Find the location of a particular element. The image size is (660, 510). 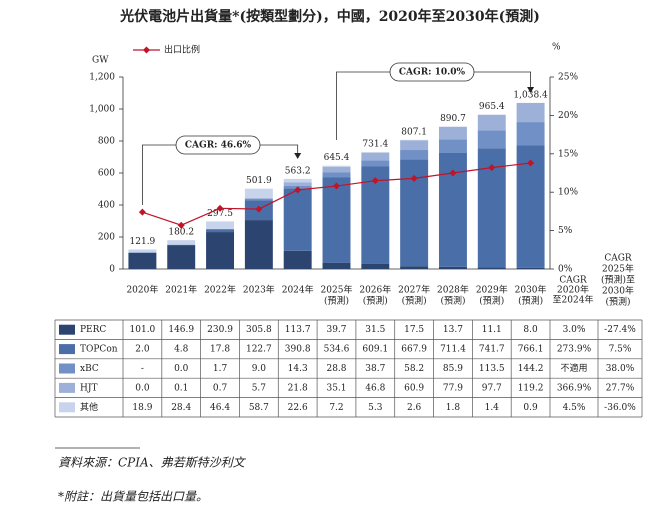

y2-tick-label: 10% is located at coordinates (568, 193).